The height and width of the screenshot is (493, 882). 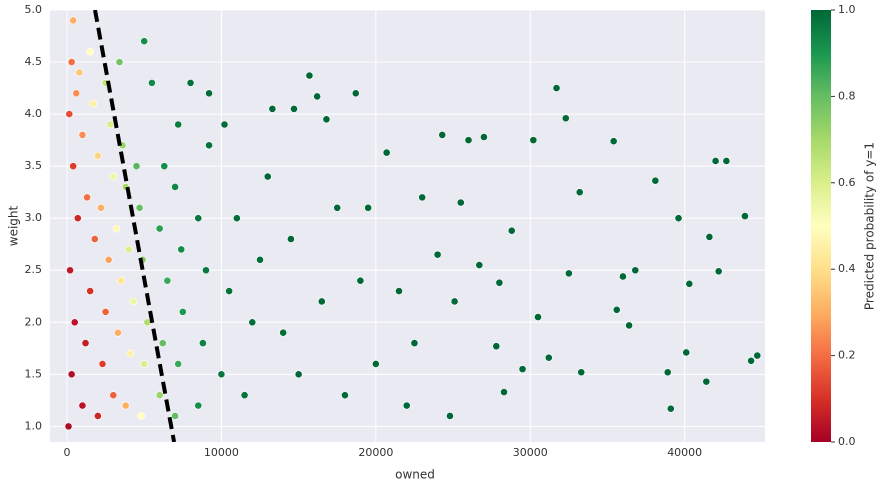 What do you see at coordinates (34, 113) in the screenshot?
I see `y-tick-label: 4.0` at bounding box center [34, 113].